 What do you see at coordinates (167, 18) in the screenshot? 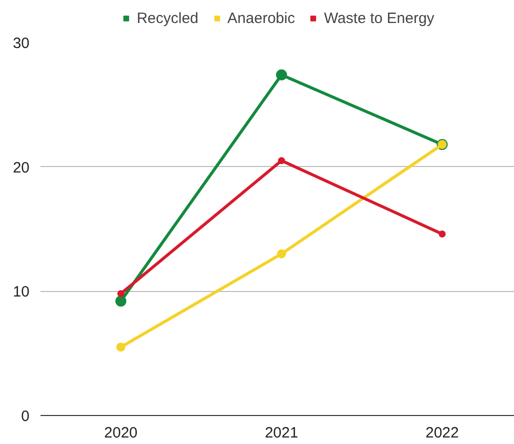
I see `legend-label: Recycled` at bounding box center [167, 18].